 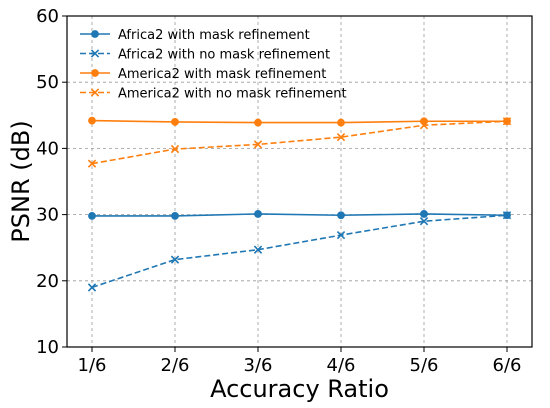 I want to click on x-tick-label: 4/6, so click(x=341, y=365).